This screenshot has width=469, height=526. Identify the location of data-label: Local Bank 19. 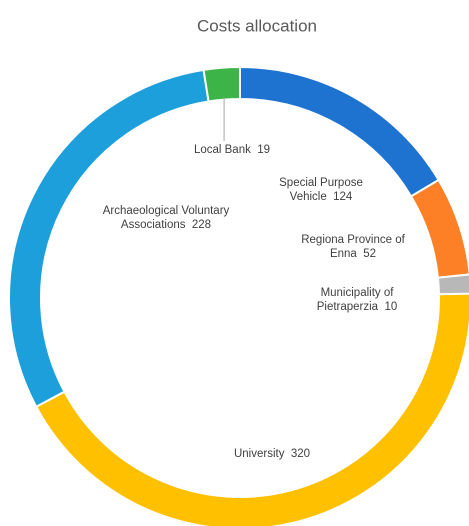
(232, 150).